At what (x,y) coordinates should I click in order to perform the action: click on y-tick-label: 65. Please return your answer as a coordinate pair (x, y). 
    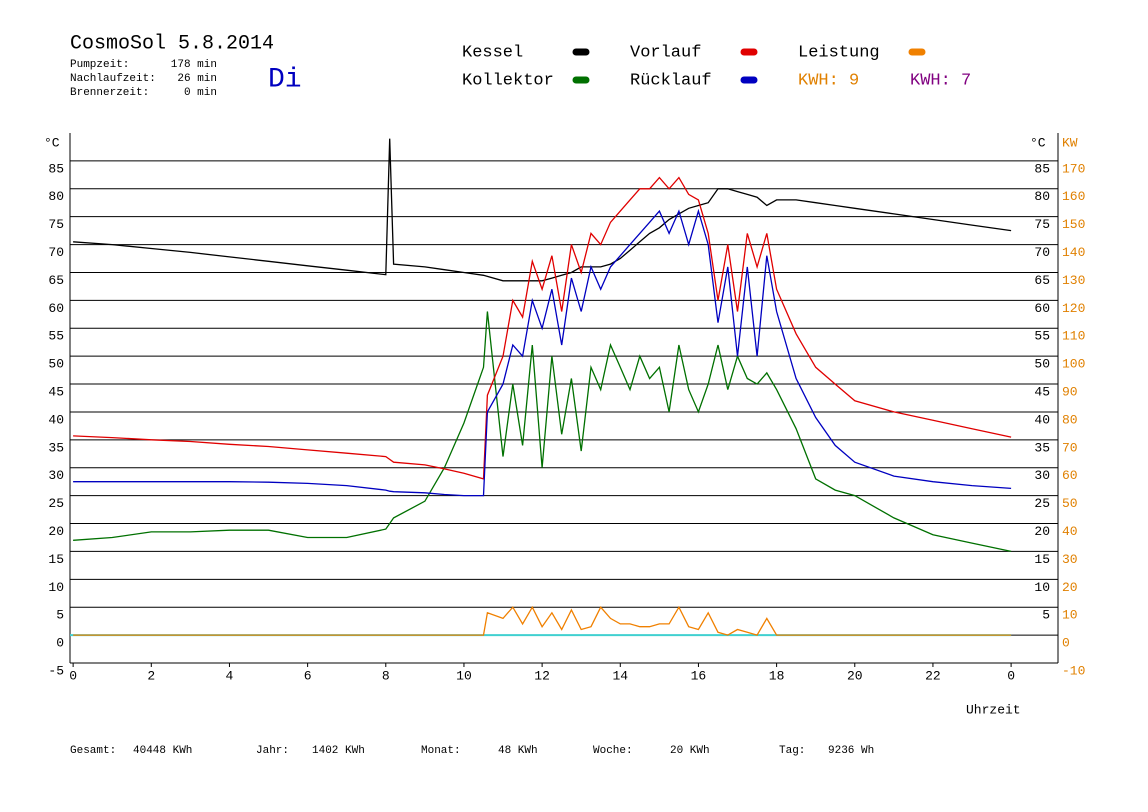
    Looking at the image, I should click on (56, 280).